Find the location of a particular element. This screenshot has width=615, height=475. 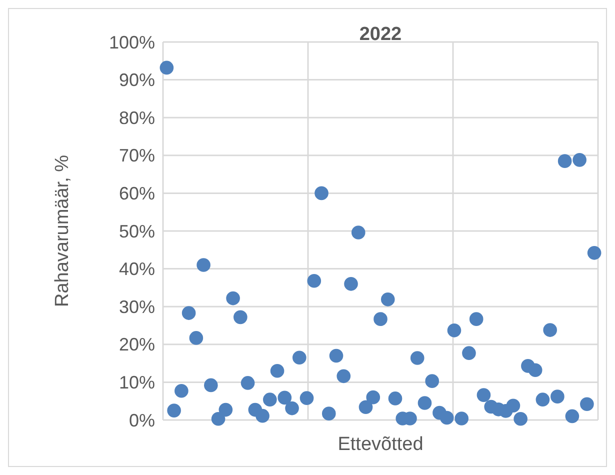

x-axis-title: Ettevõtted is located at coordinates (381, 444).